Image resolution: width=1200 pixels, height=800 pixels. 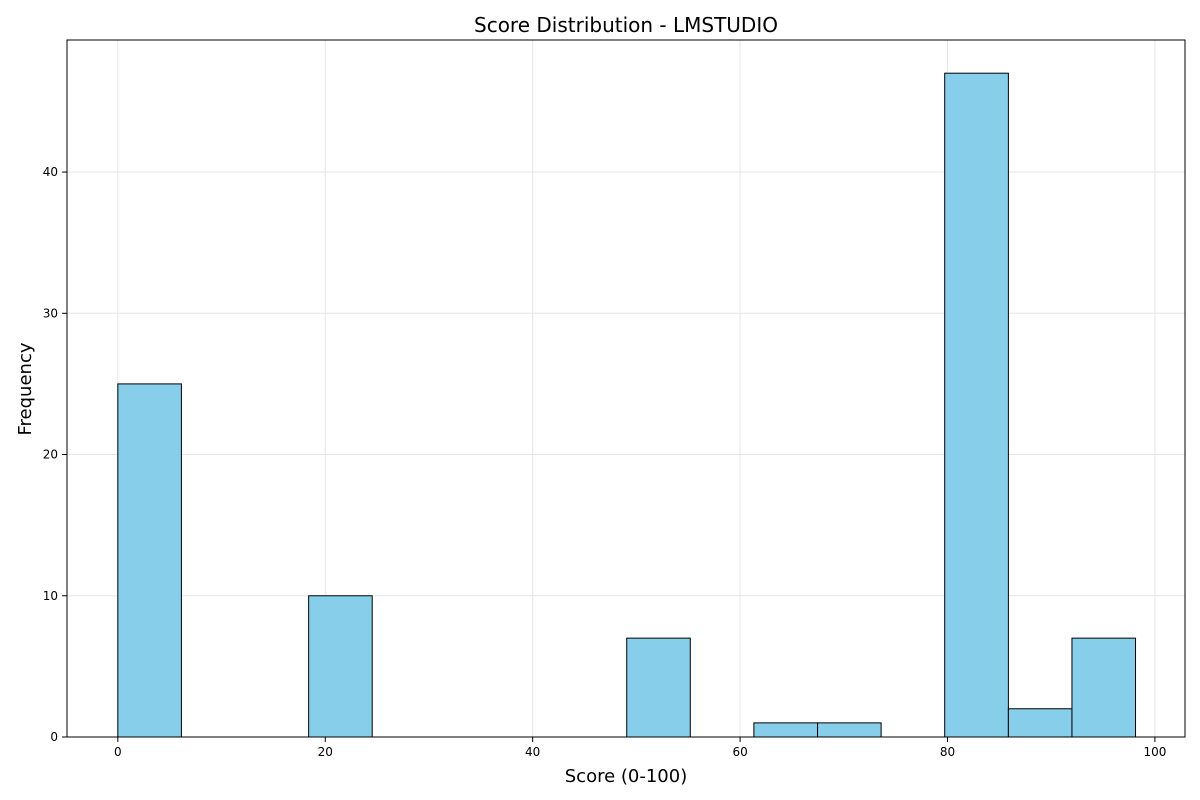 I want to click on y-axis-label: Frequency, so click(x=25, y=388).